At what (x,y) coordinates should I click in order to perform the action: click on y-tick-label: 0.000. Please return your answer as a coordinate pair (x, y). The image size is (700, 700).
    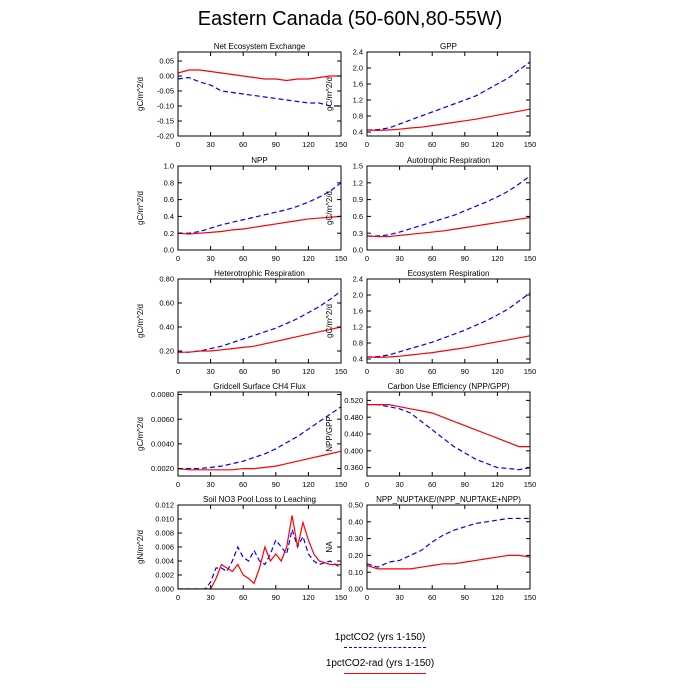
    Looking at the image, I should click on (164, 589).